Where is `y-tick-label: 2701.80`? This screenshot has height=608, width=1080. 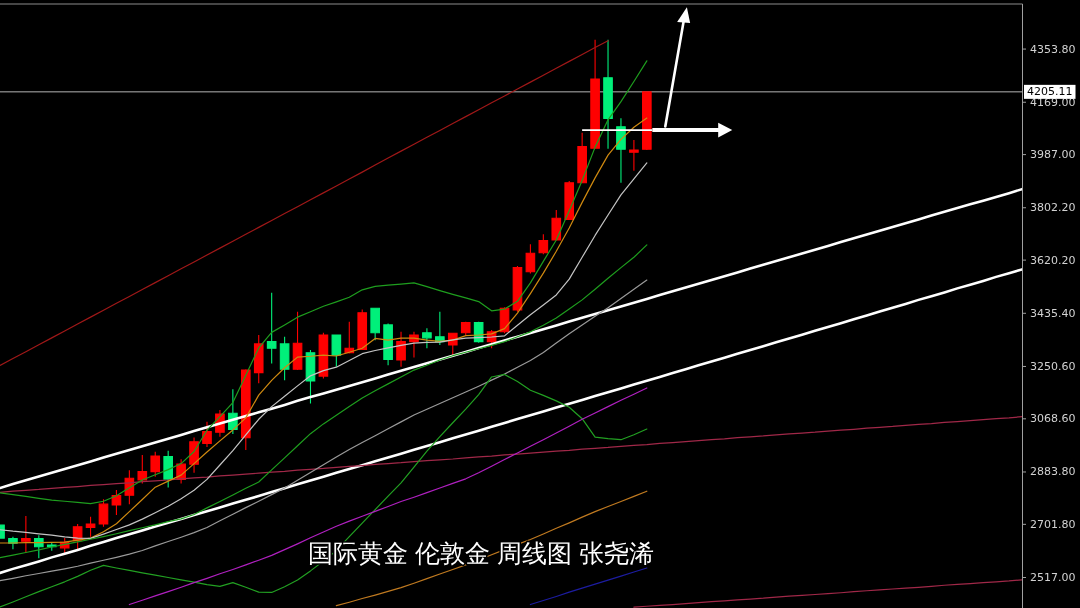 y-tick-label: 2701.80 is located at coordinates (1053, 524).